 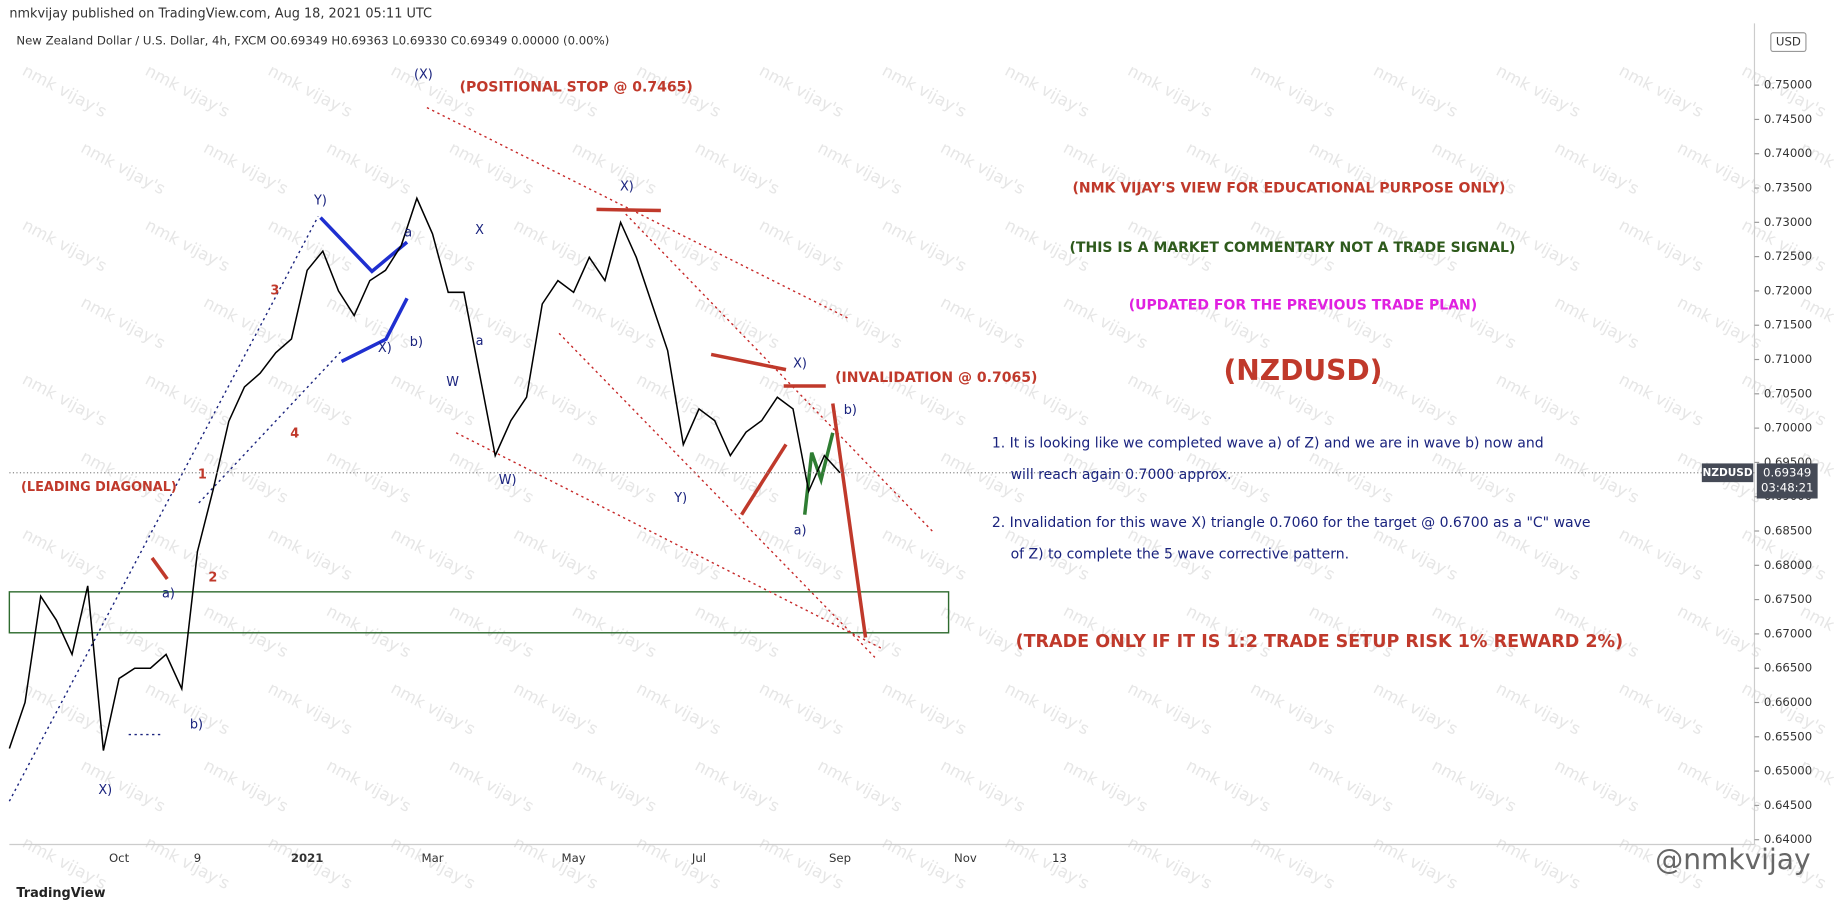 I want to click on symbol-box, so click(x=1727, y=473).